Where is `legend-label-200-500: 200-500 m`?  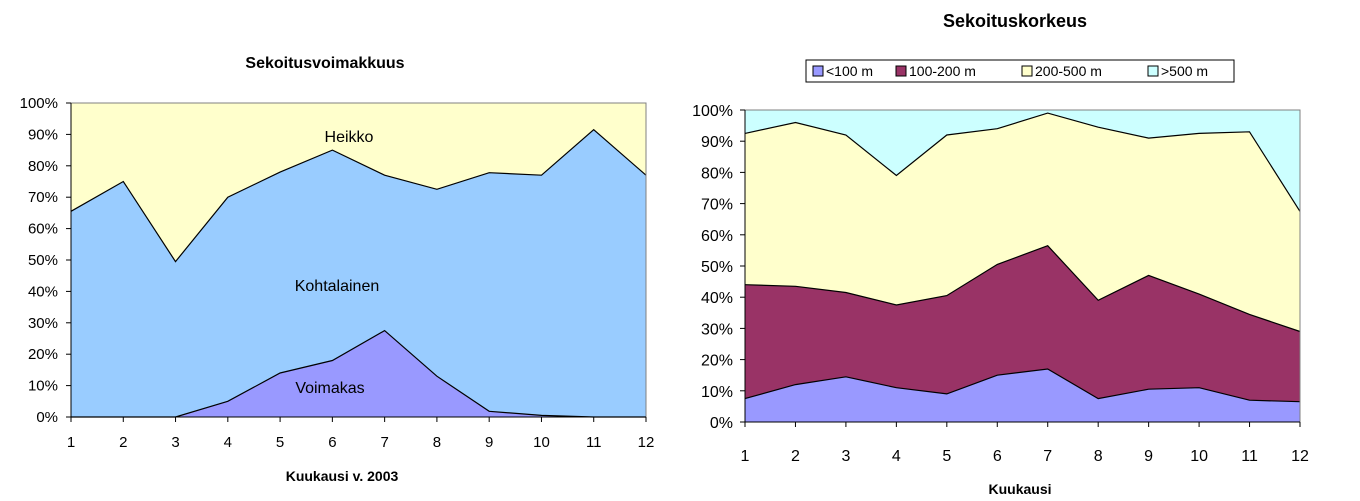
legend-label-200-500: 200-500 m is located at coordinates (1068, 71).